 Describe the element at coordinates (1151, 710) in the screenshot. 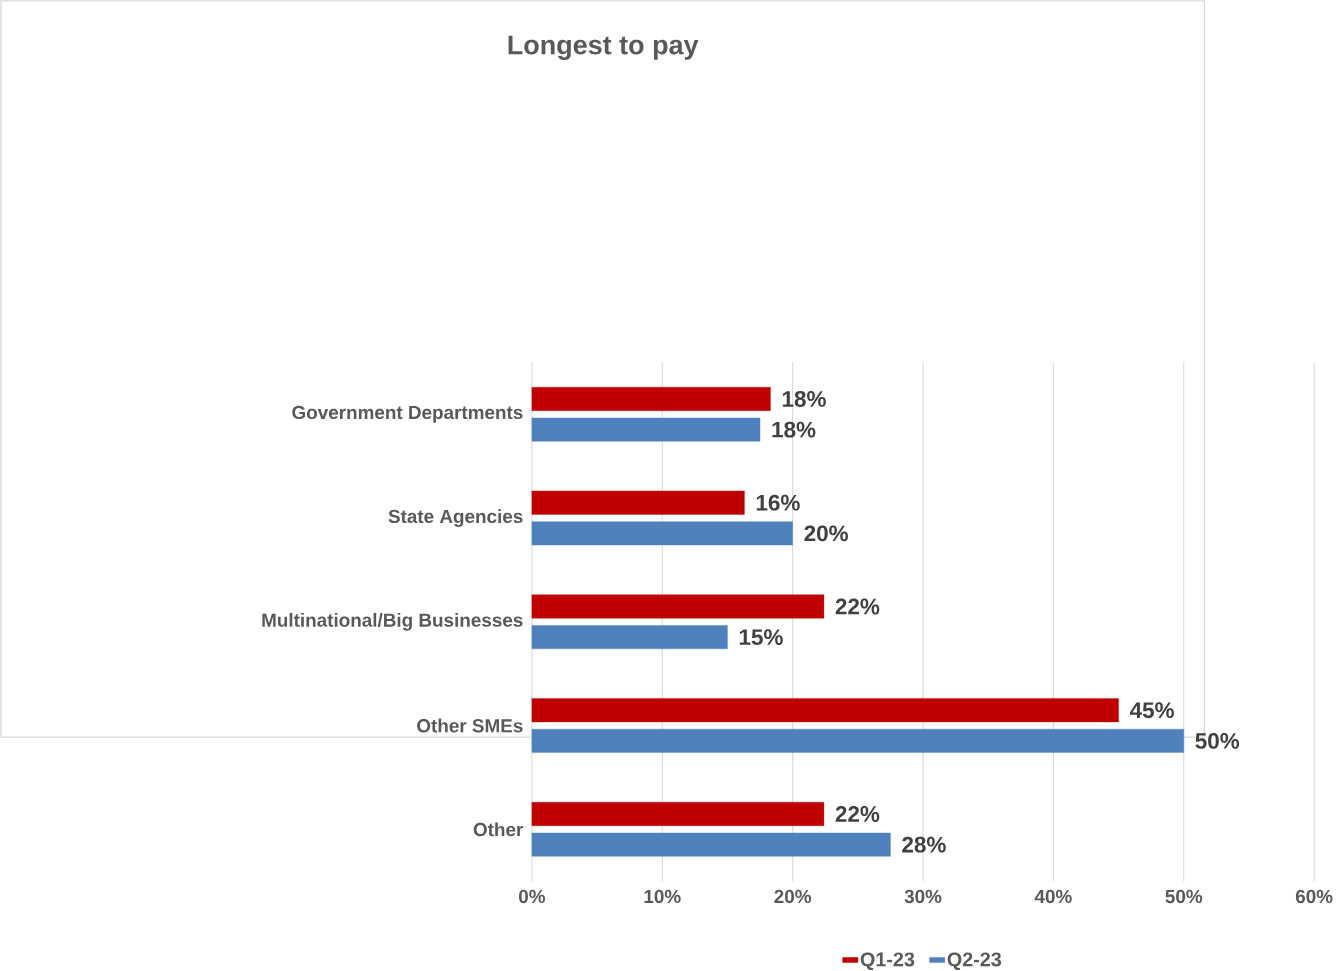

I see `data-label: 45%` at that location.